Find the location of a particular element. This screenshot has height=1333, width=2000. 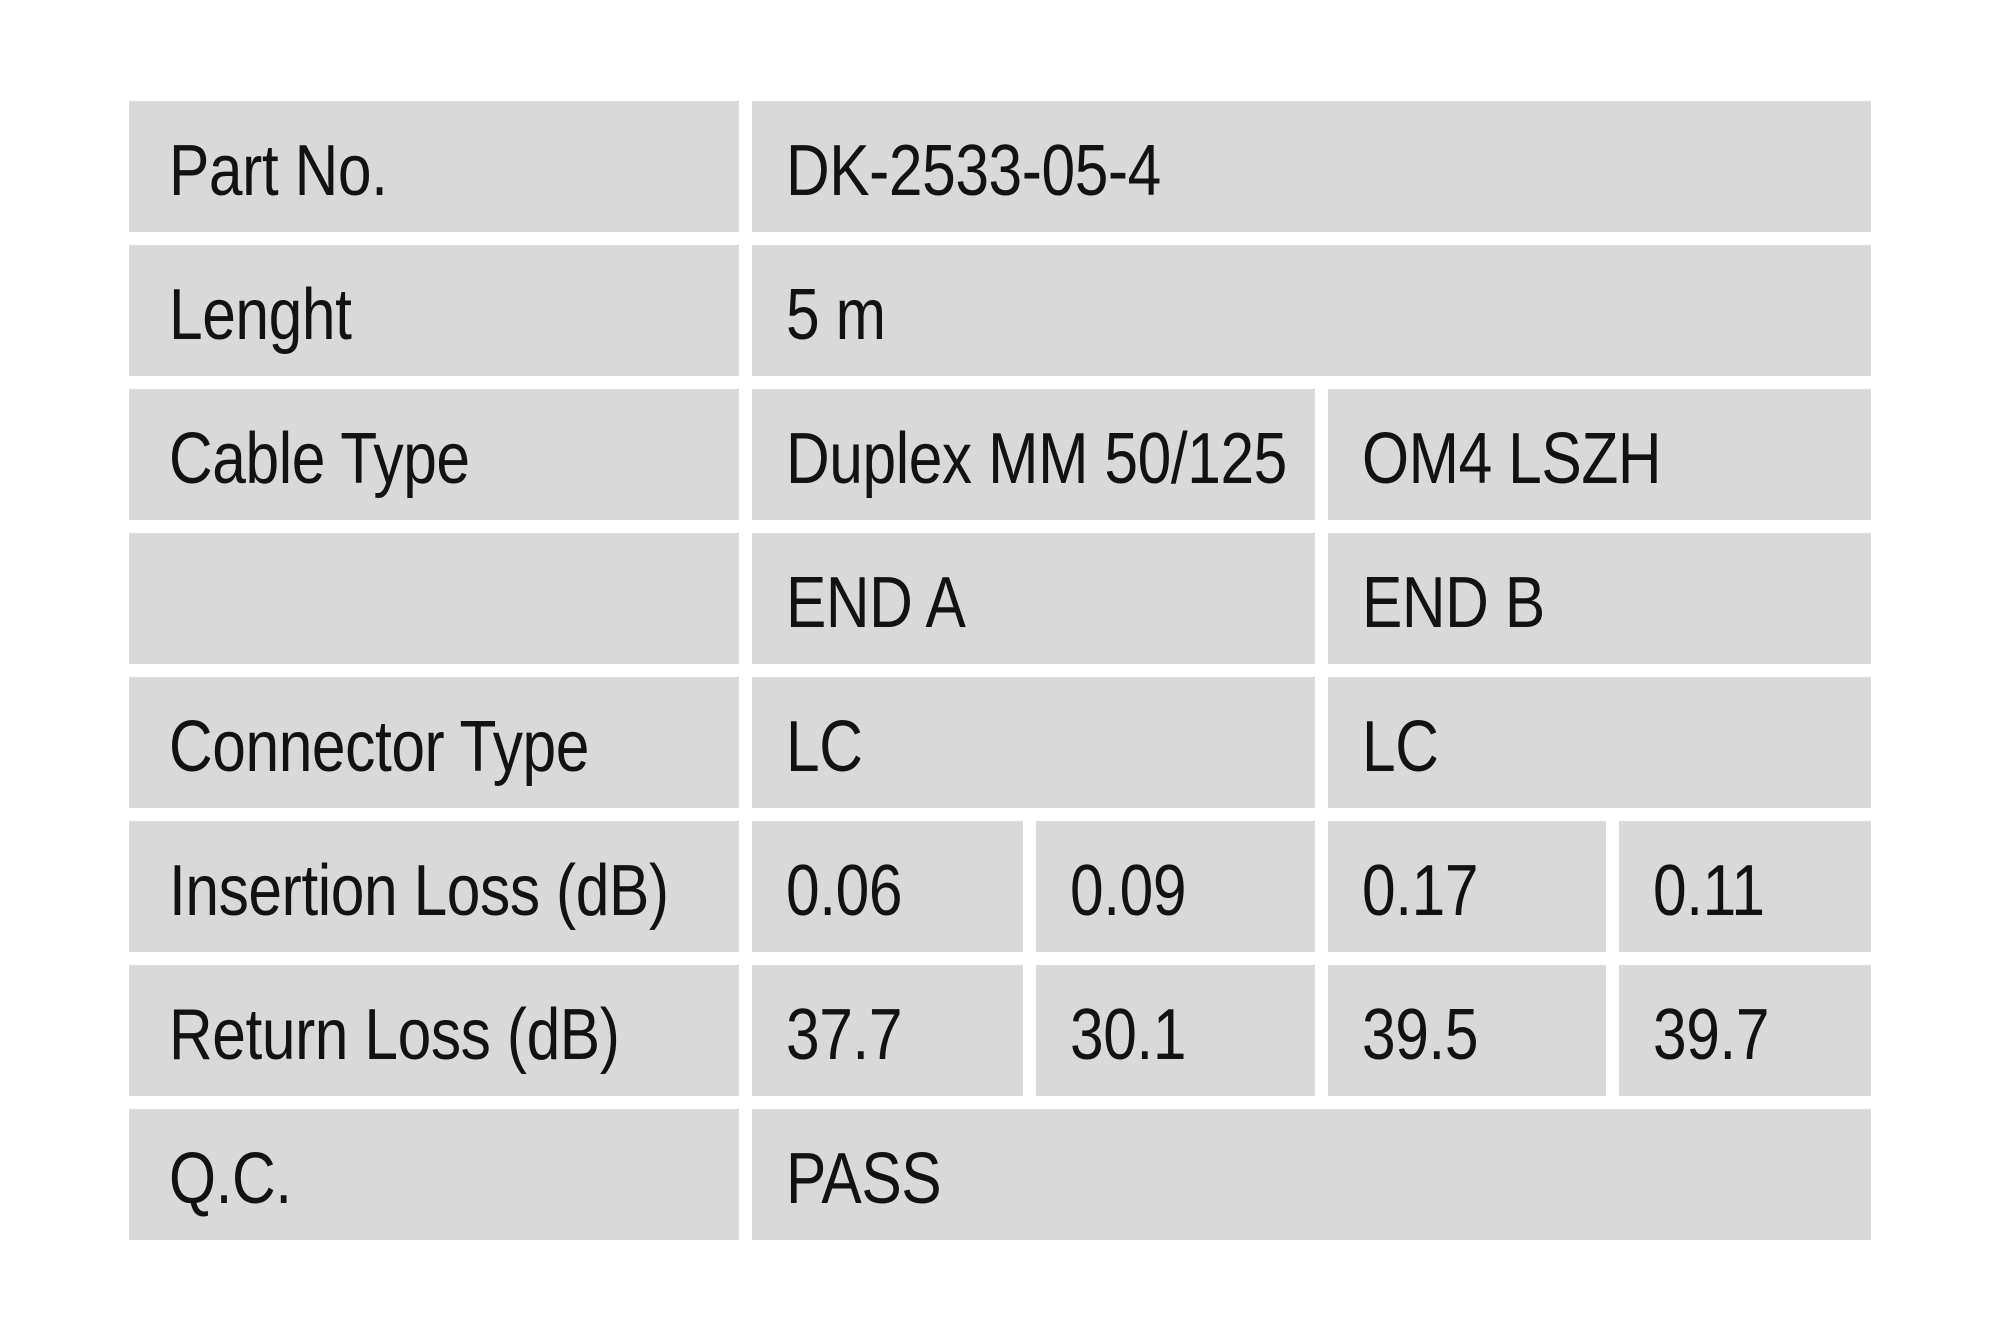

value-cell-insertion-loss-1: 0.09 is located at coordinates (1175, 886).